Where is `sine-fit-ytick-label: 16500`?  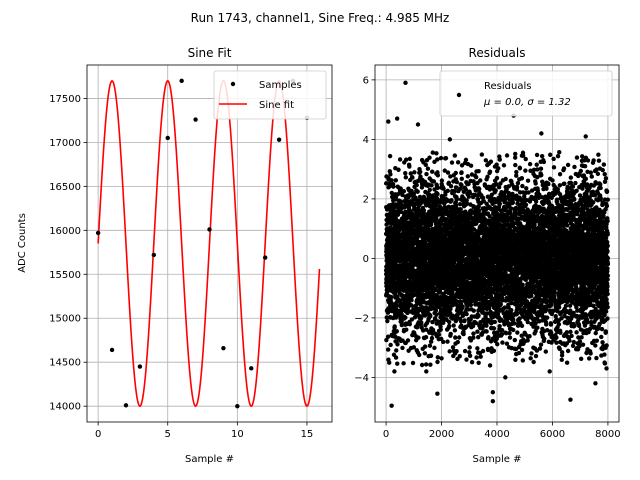
sine-fit-ytick-label: 16500 is located at coordinates (65, 187).